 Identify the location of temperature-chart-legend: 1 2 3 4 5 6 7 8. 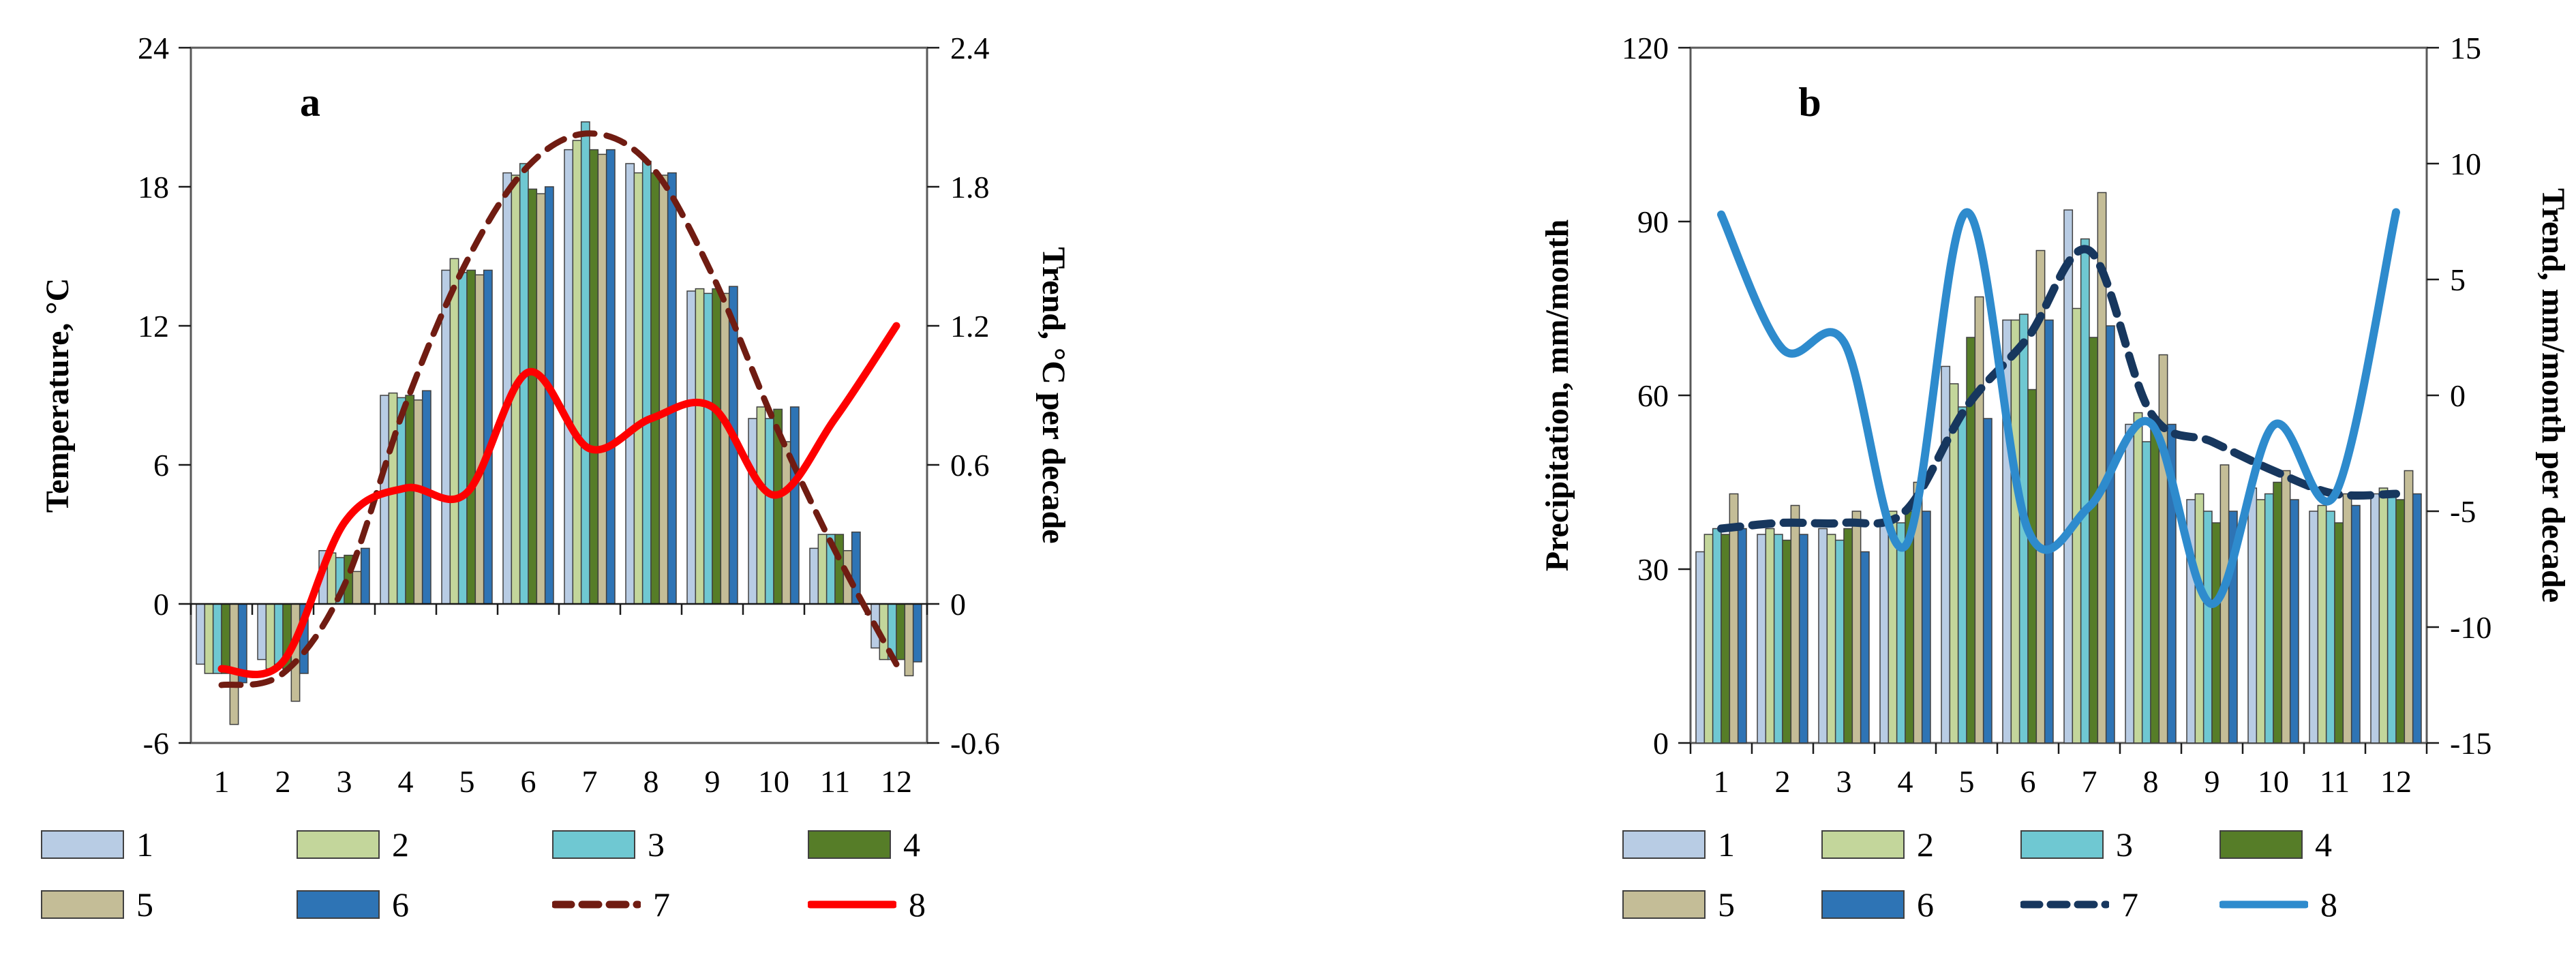
(552, 874).